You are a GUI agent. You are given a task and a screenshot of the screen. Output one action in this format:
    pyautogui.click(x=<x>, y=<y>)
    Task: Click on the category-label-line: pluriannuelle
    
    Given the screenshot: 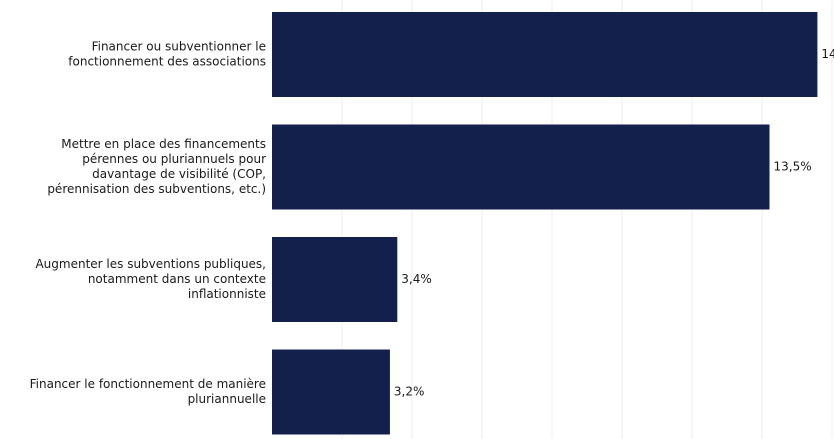 What is the action you would take?
    pyautogui.click(x=227, y=399)
    